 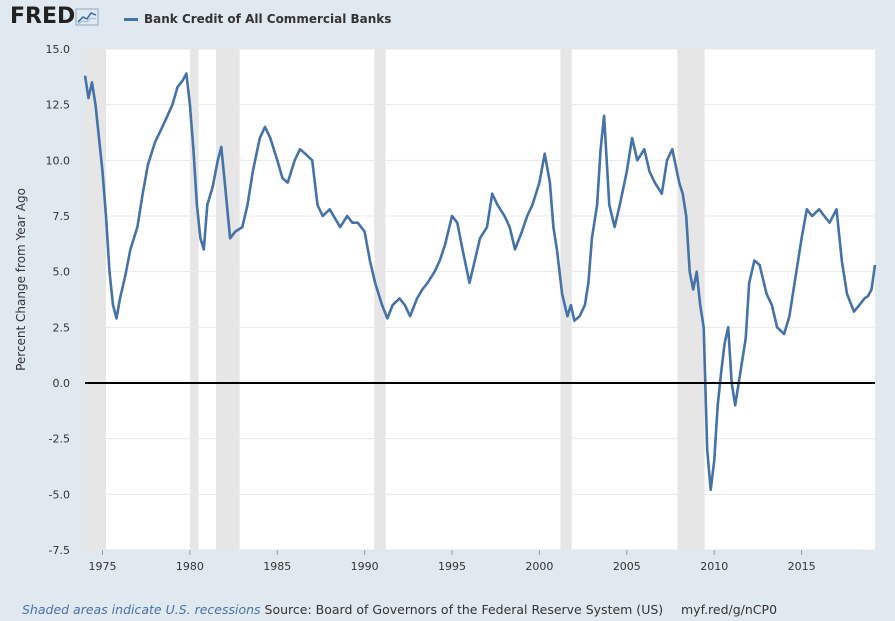 What do you see at coordinates (58, 105) in the screenshot?
I see `y-tick-label: 12.5` at bounding box center [58, 105].